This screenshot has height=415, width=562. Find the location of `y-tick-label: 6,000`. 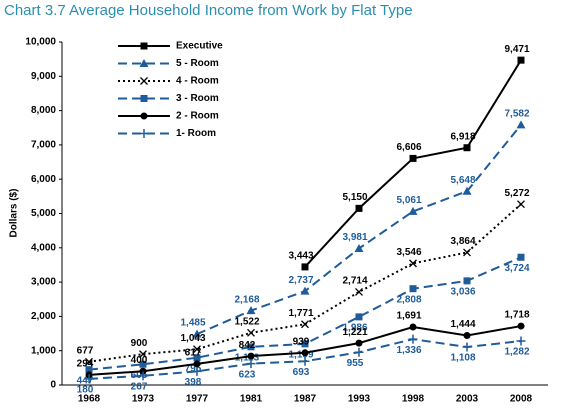

y-tick-label: 6,000 is located at coordinates (43, 179).